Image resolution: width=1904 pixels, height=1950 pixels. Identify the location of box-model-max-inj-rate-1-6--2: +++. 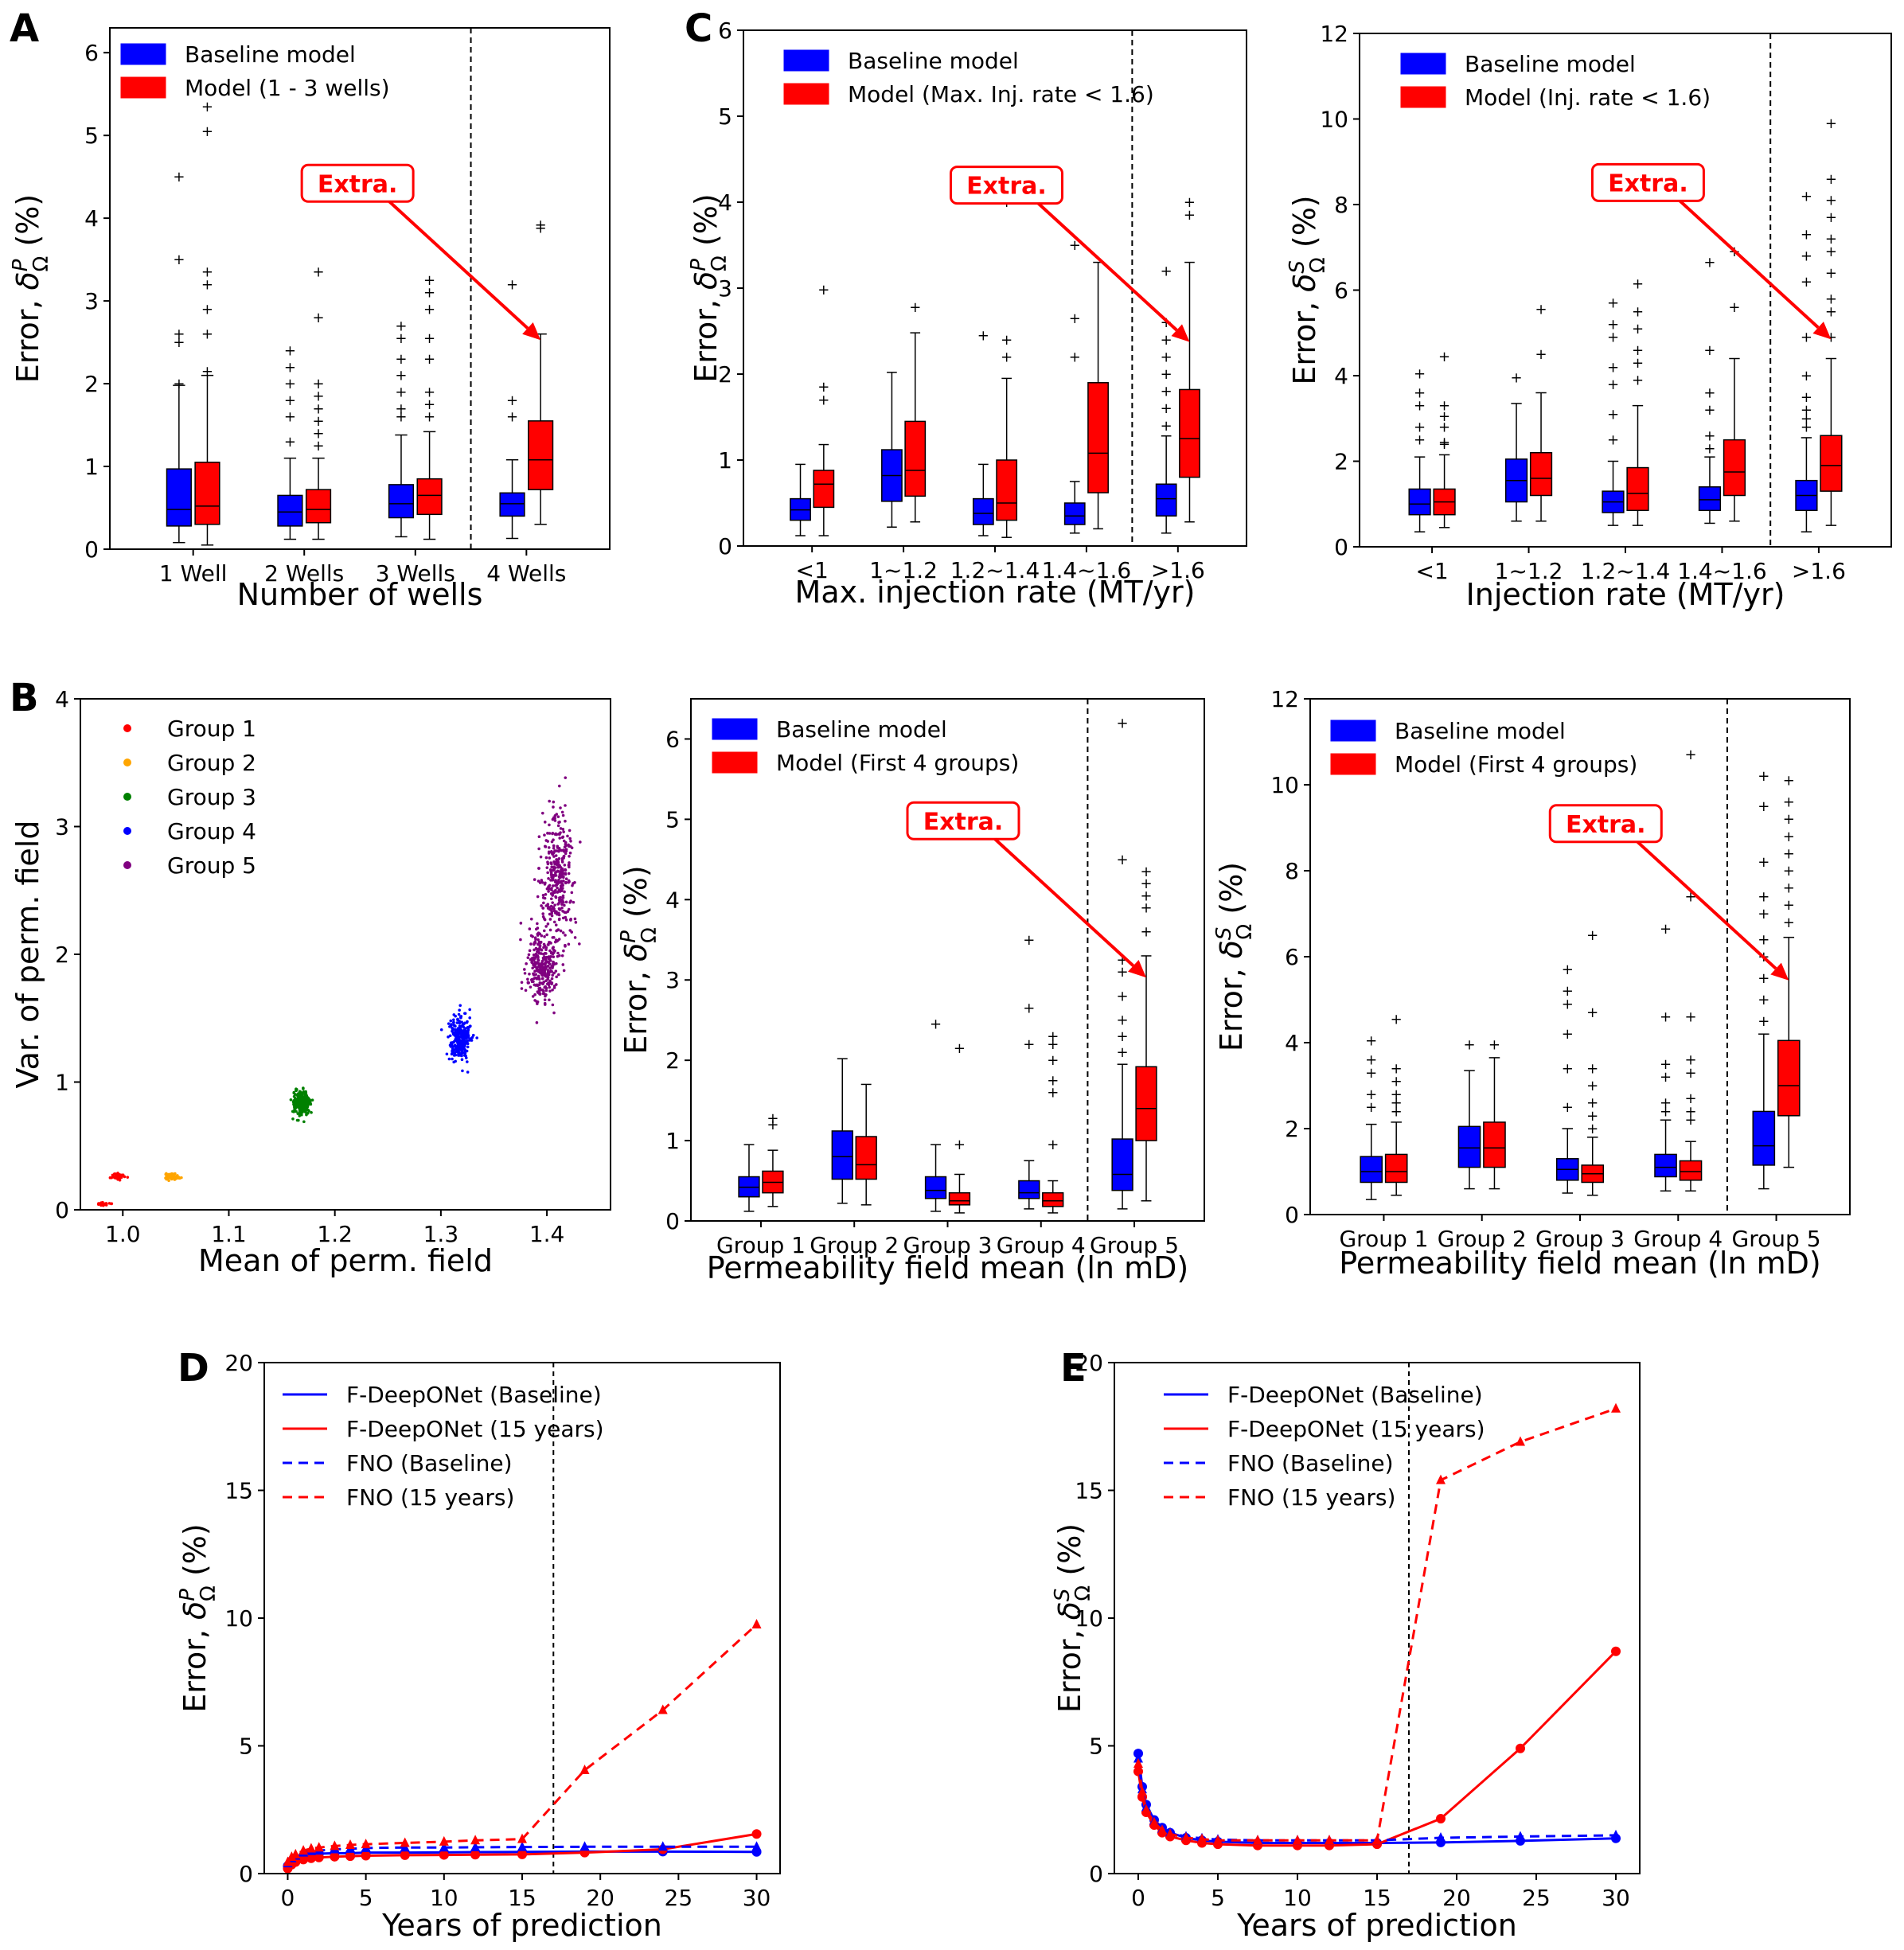
(1007, 366).